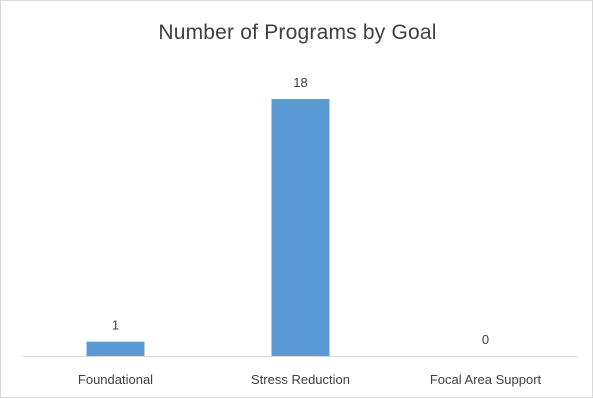  Describe the element at coordinates (300, 82) in the screenshot. I see `data-label-stress-reduction: 18` at that location.